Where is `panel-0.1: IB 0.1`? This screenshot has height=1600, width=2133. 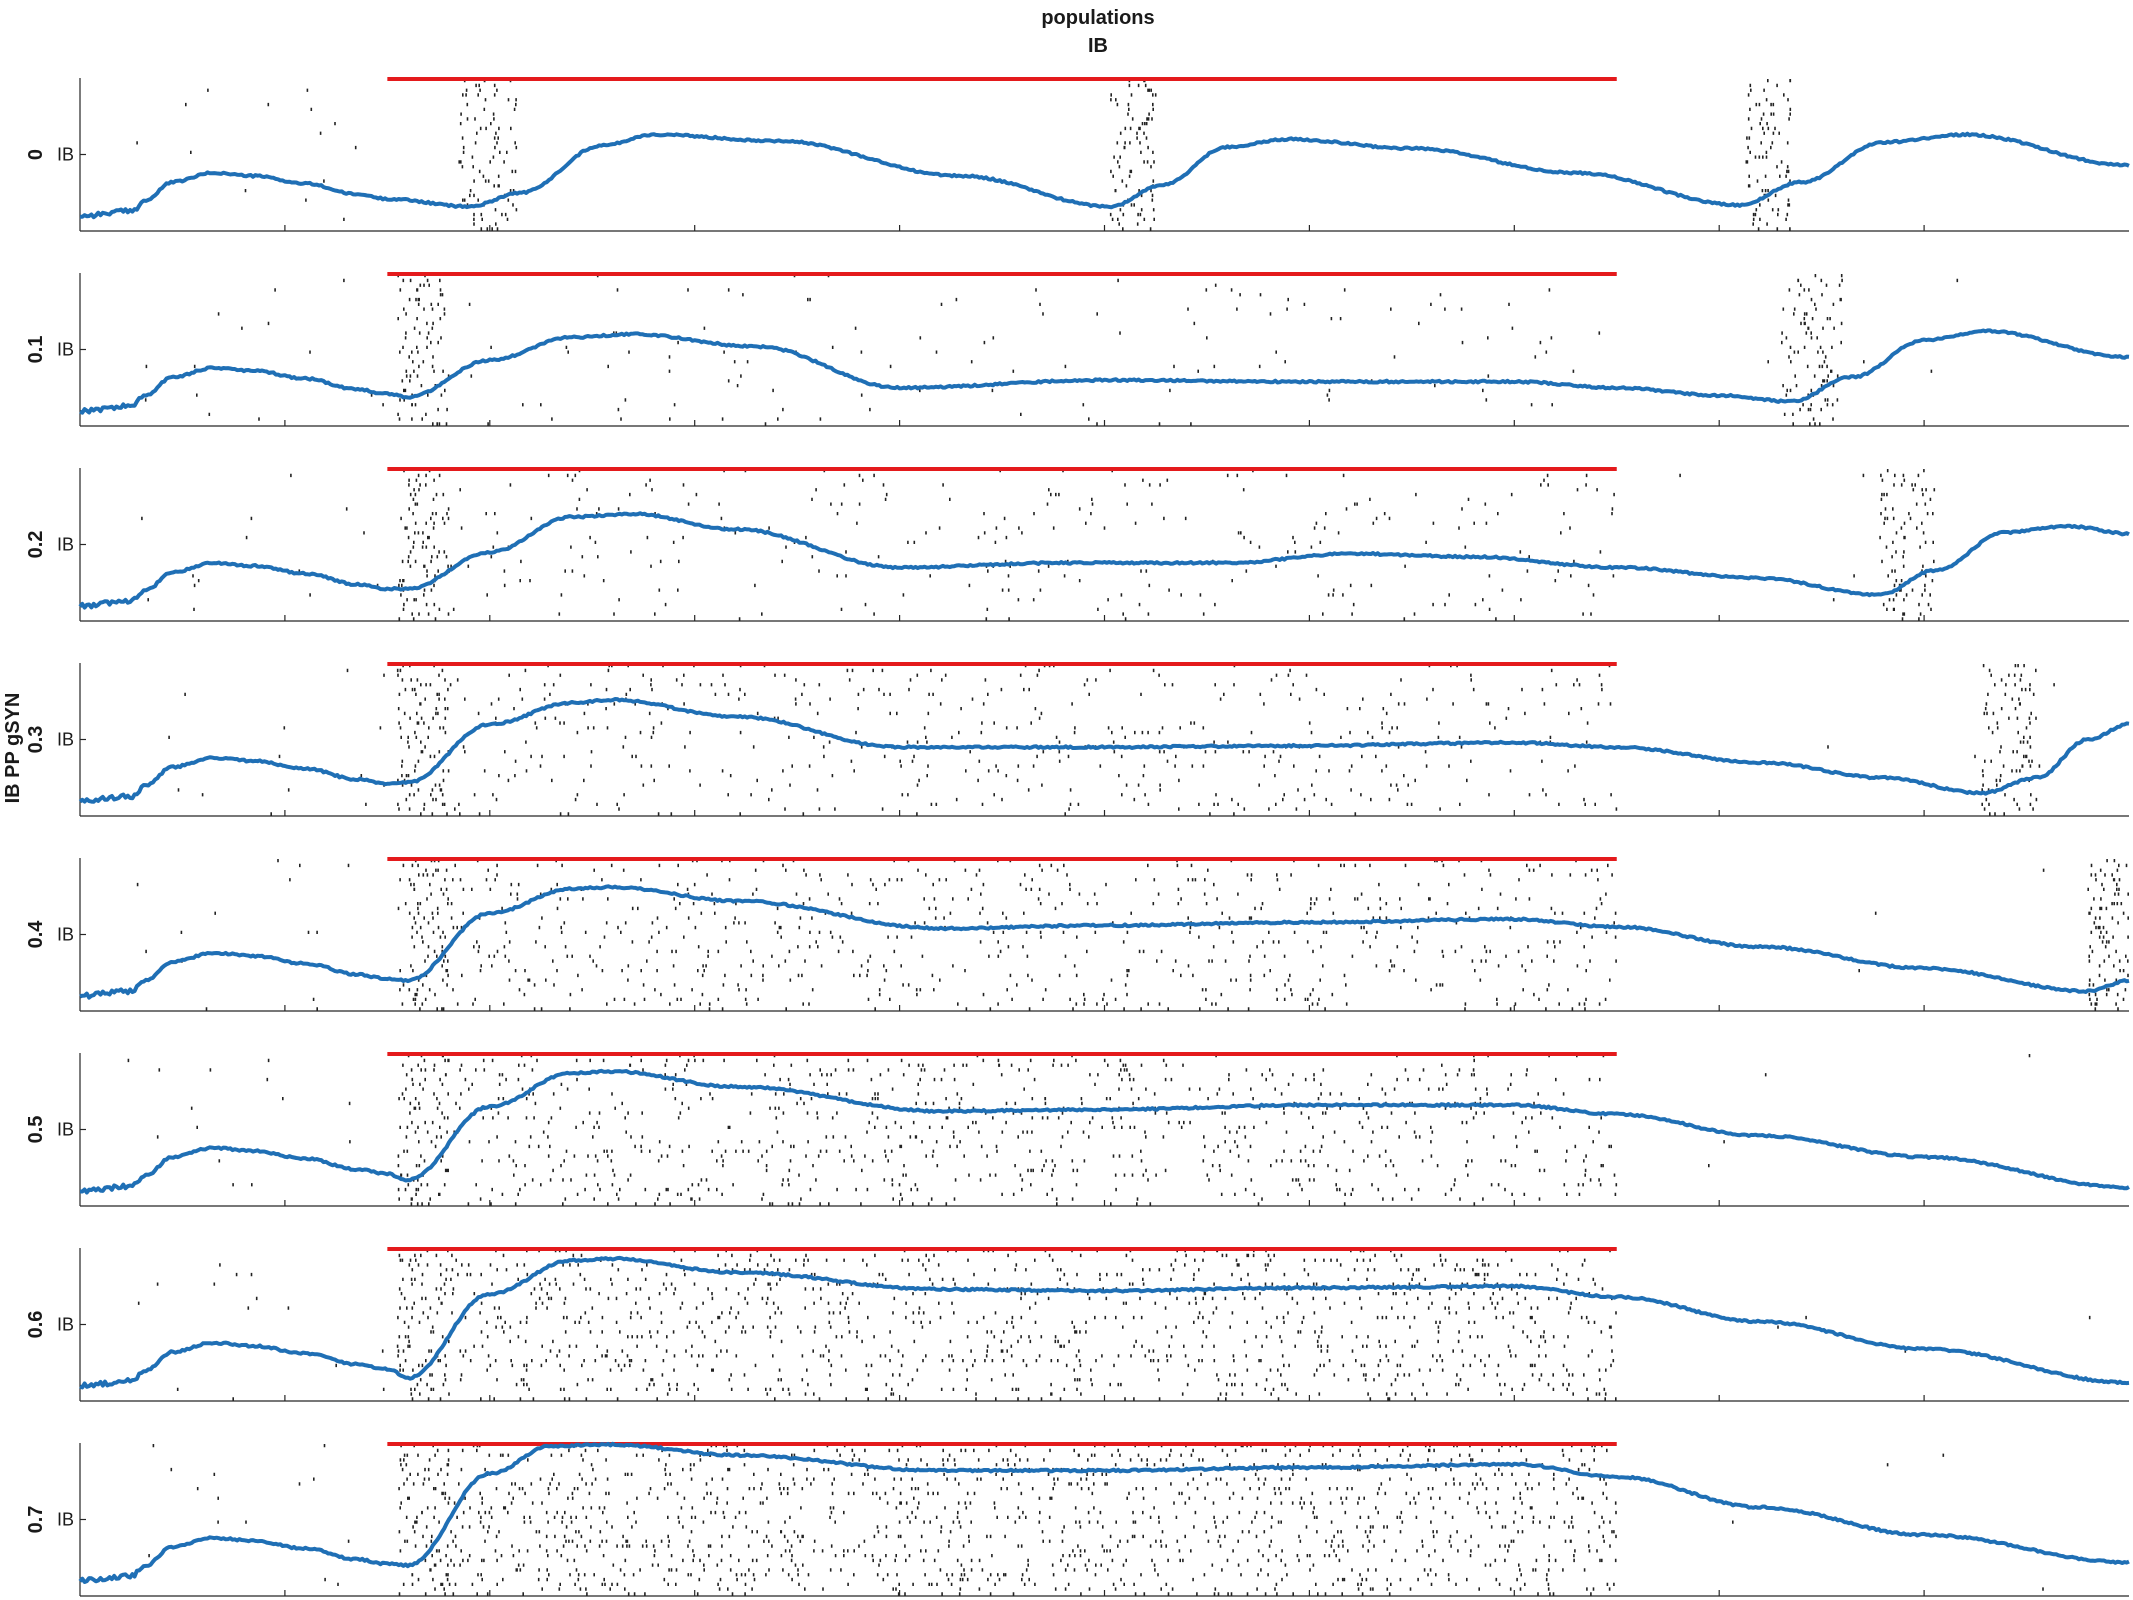
panel-0.1: IB 0.1 is located at coordinates (1077, 349).